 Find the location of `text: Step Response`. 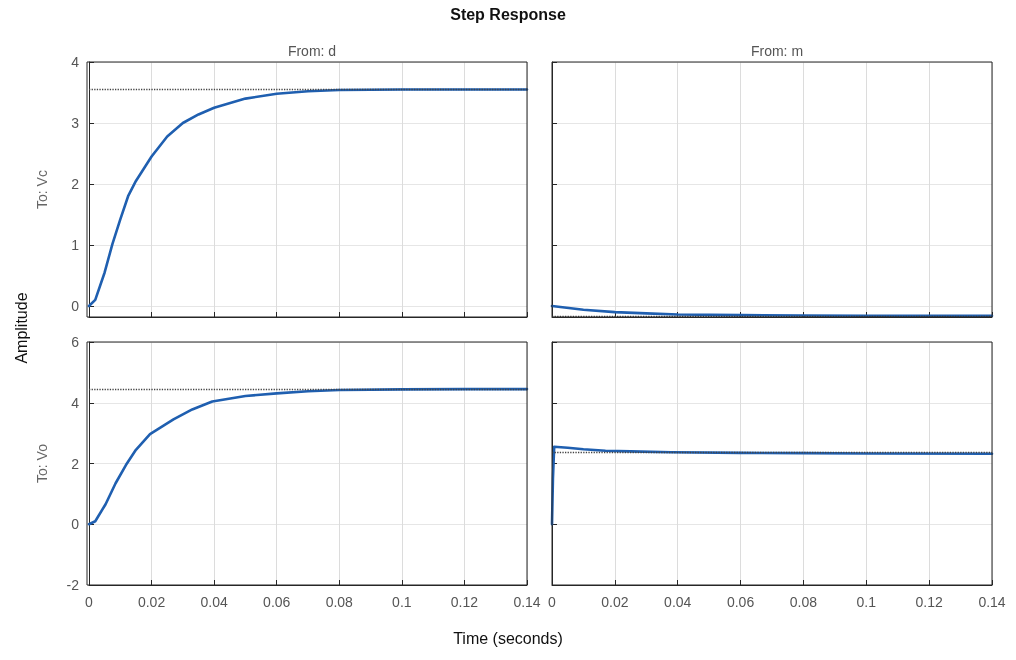

text: Step Response is located at coordinates (508, 15).